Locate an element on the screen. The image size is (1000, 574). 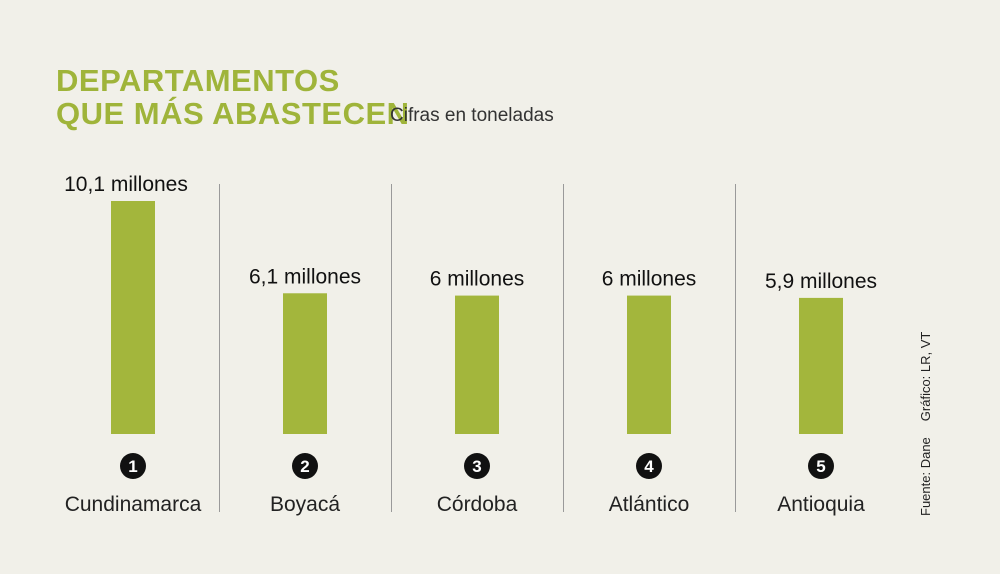
chart-title-line2: QUE MÁS ABASTECEN is located at coordinates (233, 113).